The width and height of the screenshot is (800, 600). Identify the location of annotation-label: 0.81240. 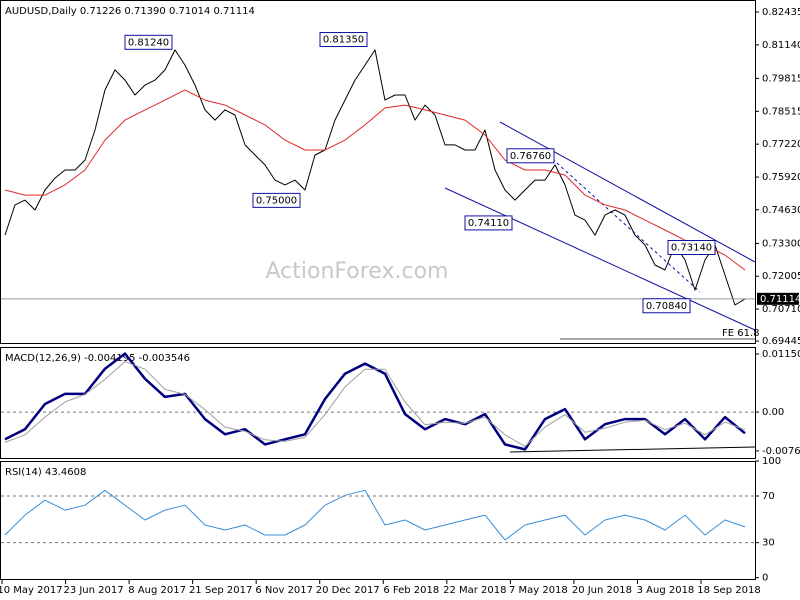
(148, 42).